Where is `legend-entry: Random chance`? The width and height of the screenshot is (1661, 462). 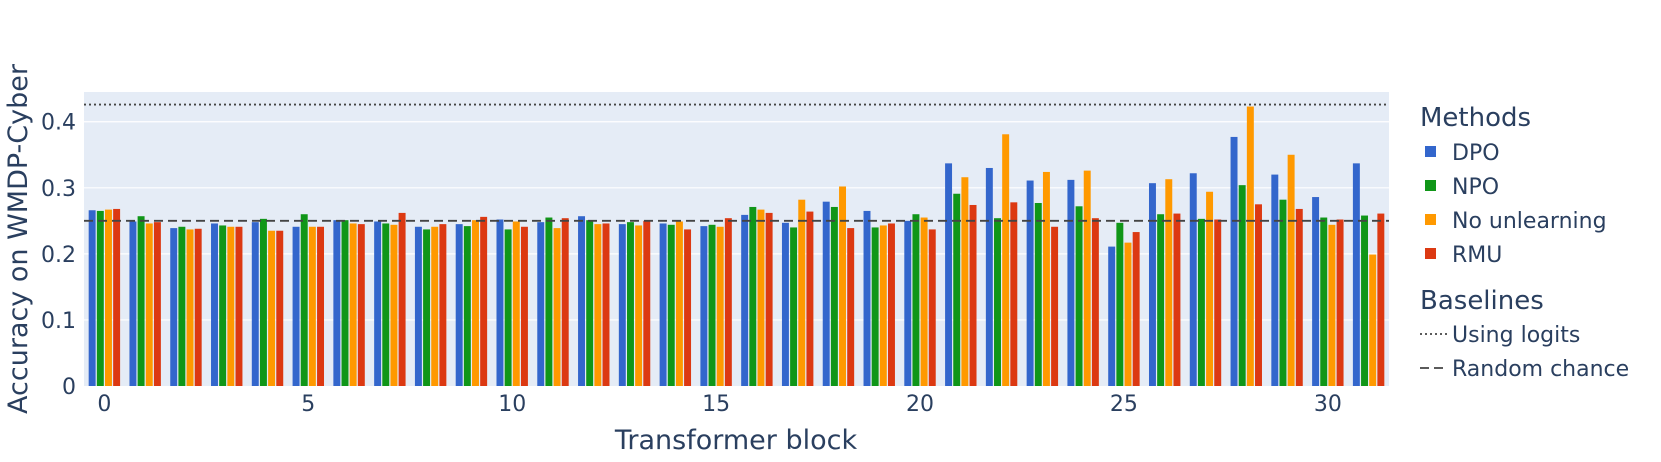 legend-entry: Random chance is located at coordinates (1540, 369).